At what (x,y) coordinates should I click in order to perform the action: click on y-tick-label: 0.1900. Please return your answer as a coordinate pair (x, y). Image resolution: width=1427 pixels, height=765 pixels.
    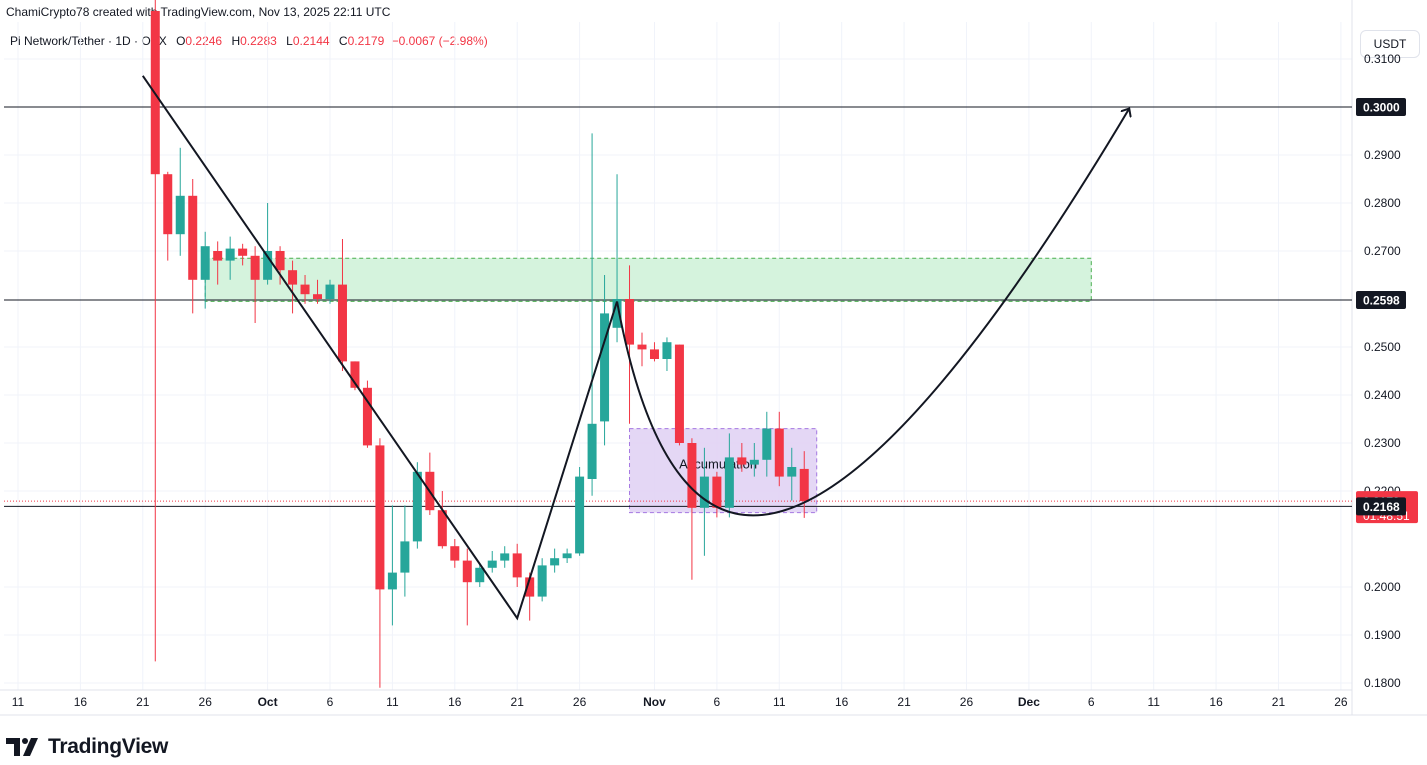
    Looking at the image, I should click on (1382, 635).